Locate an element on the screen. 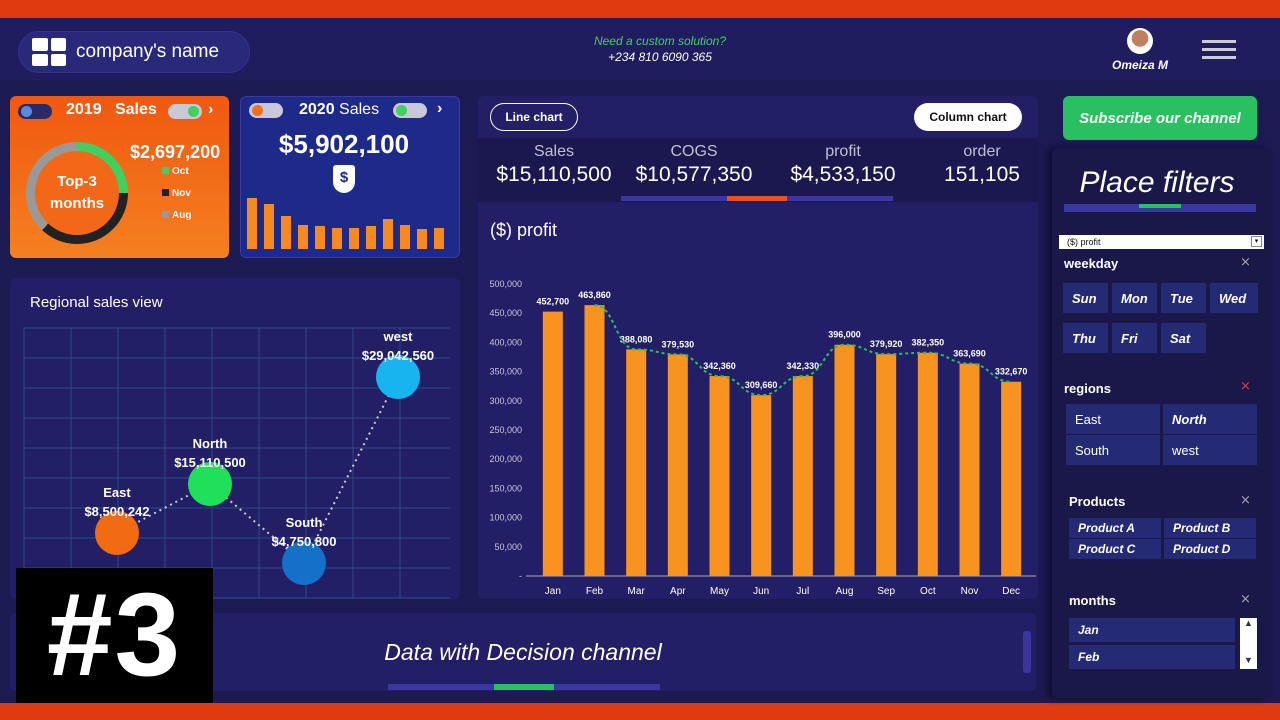 The width and height of the screenshot is (1280, 720). legend-item: Oct is located at coordinates (175, 171).